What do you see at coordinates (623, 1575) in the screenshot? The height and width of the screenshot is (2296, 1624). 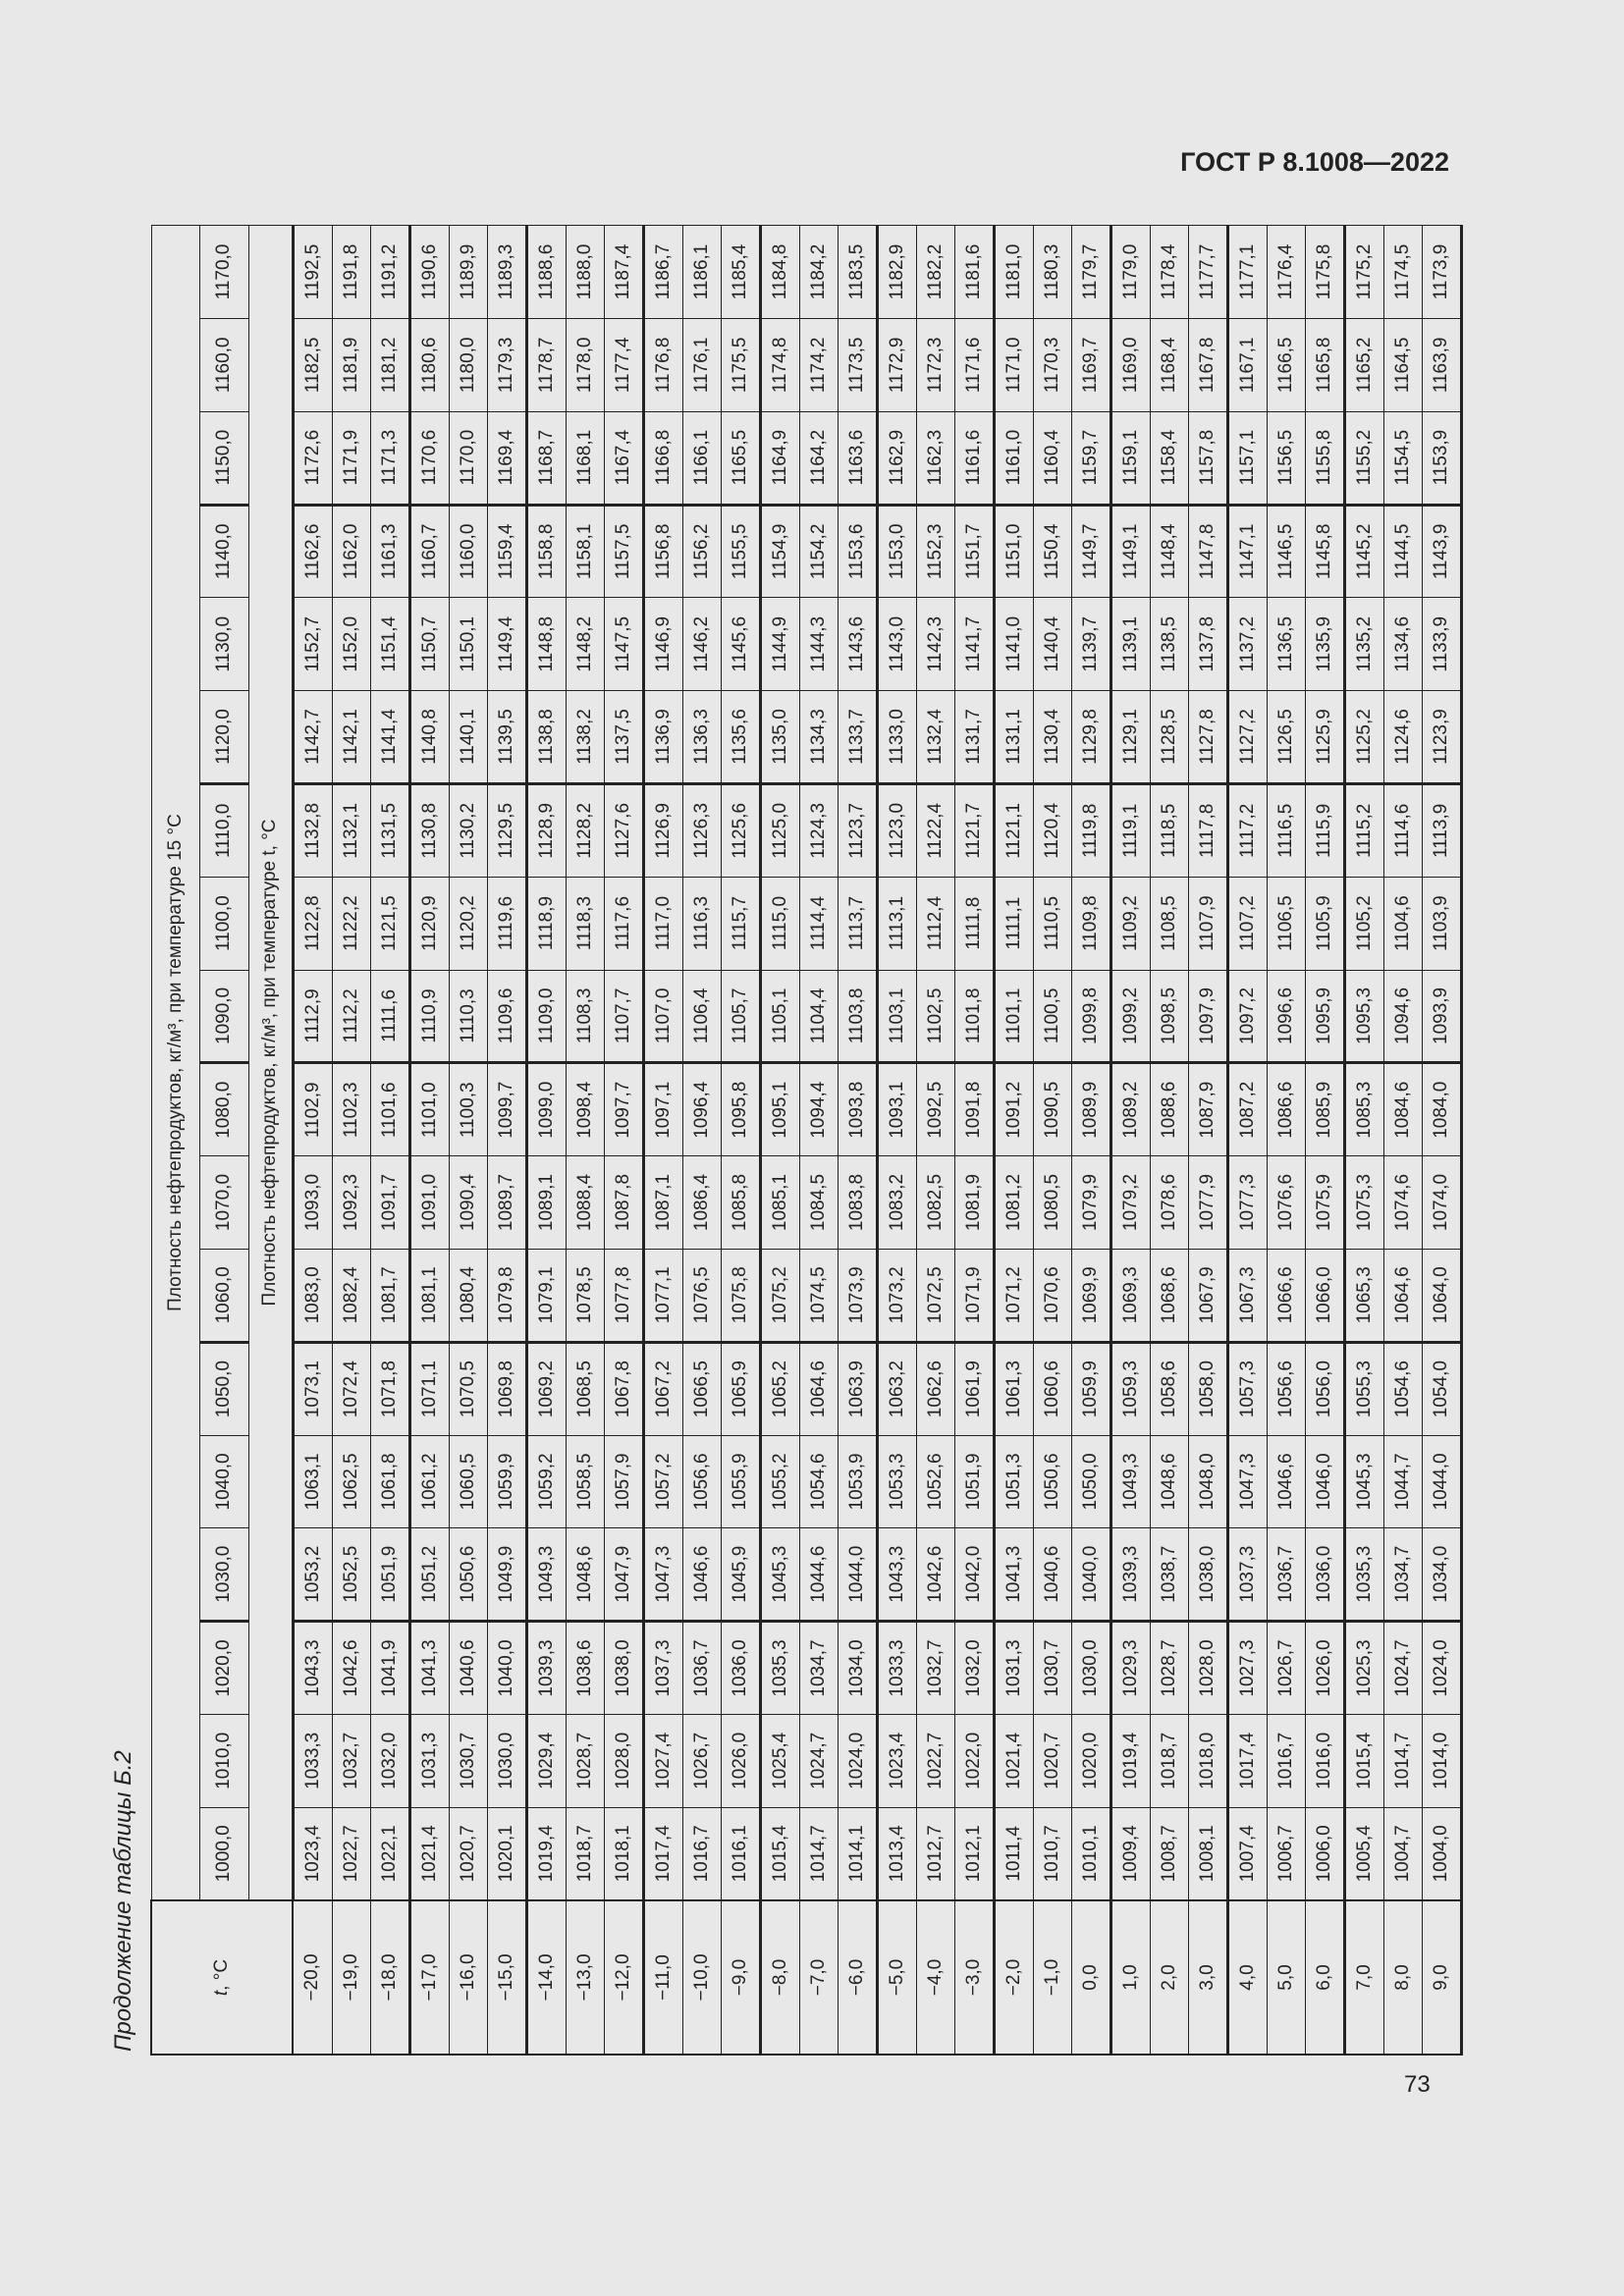 I see `density-cell: 1047,9` at bounding box center [623, 1575].